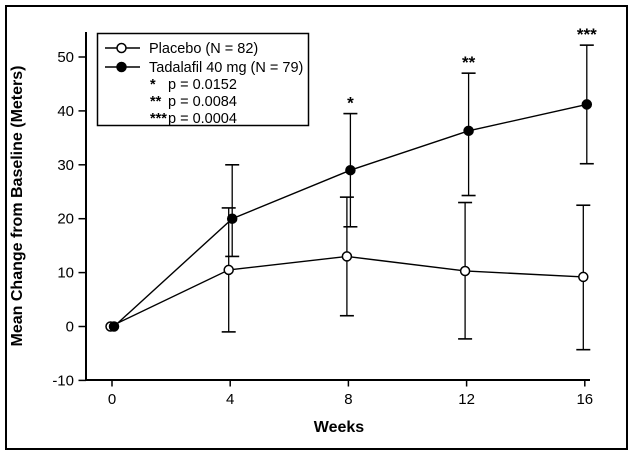 This screenshot has width=636, height=459. I want to click on stat-note-marker-1: *, so click(153, 85).